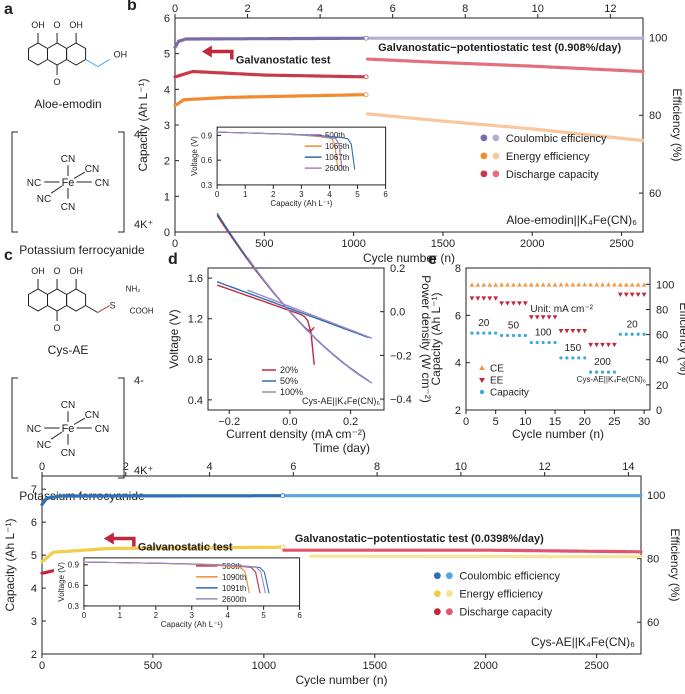  Describe the element at coordinates (234, 599) in the screenshot. I see `inset-legend-label: 2600th` at that location.